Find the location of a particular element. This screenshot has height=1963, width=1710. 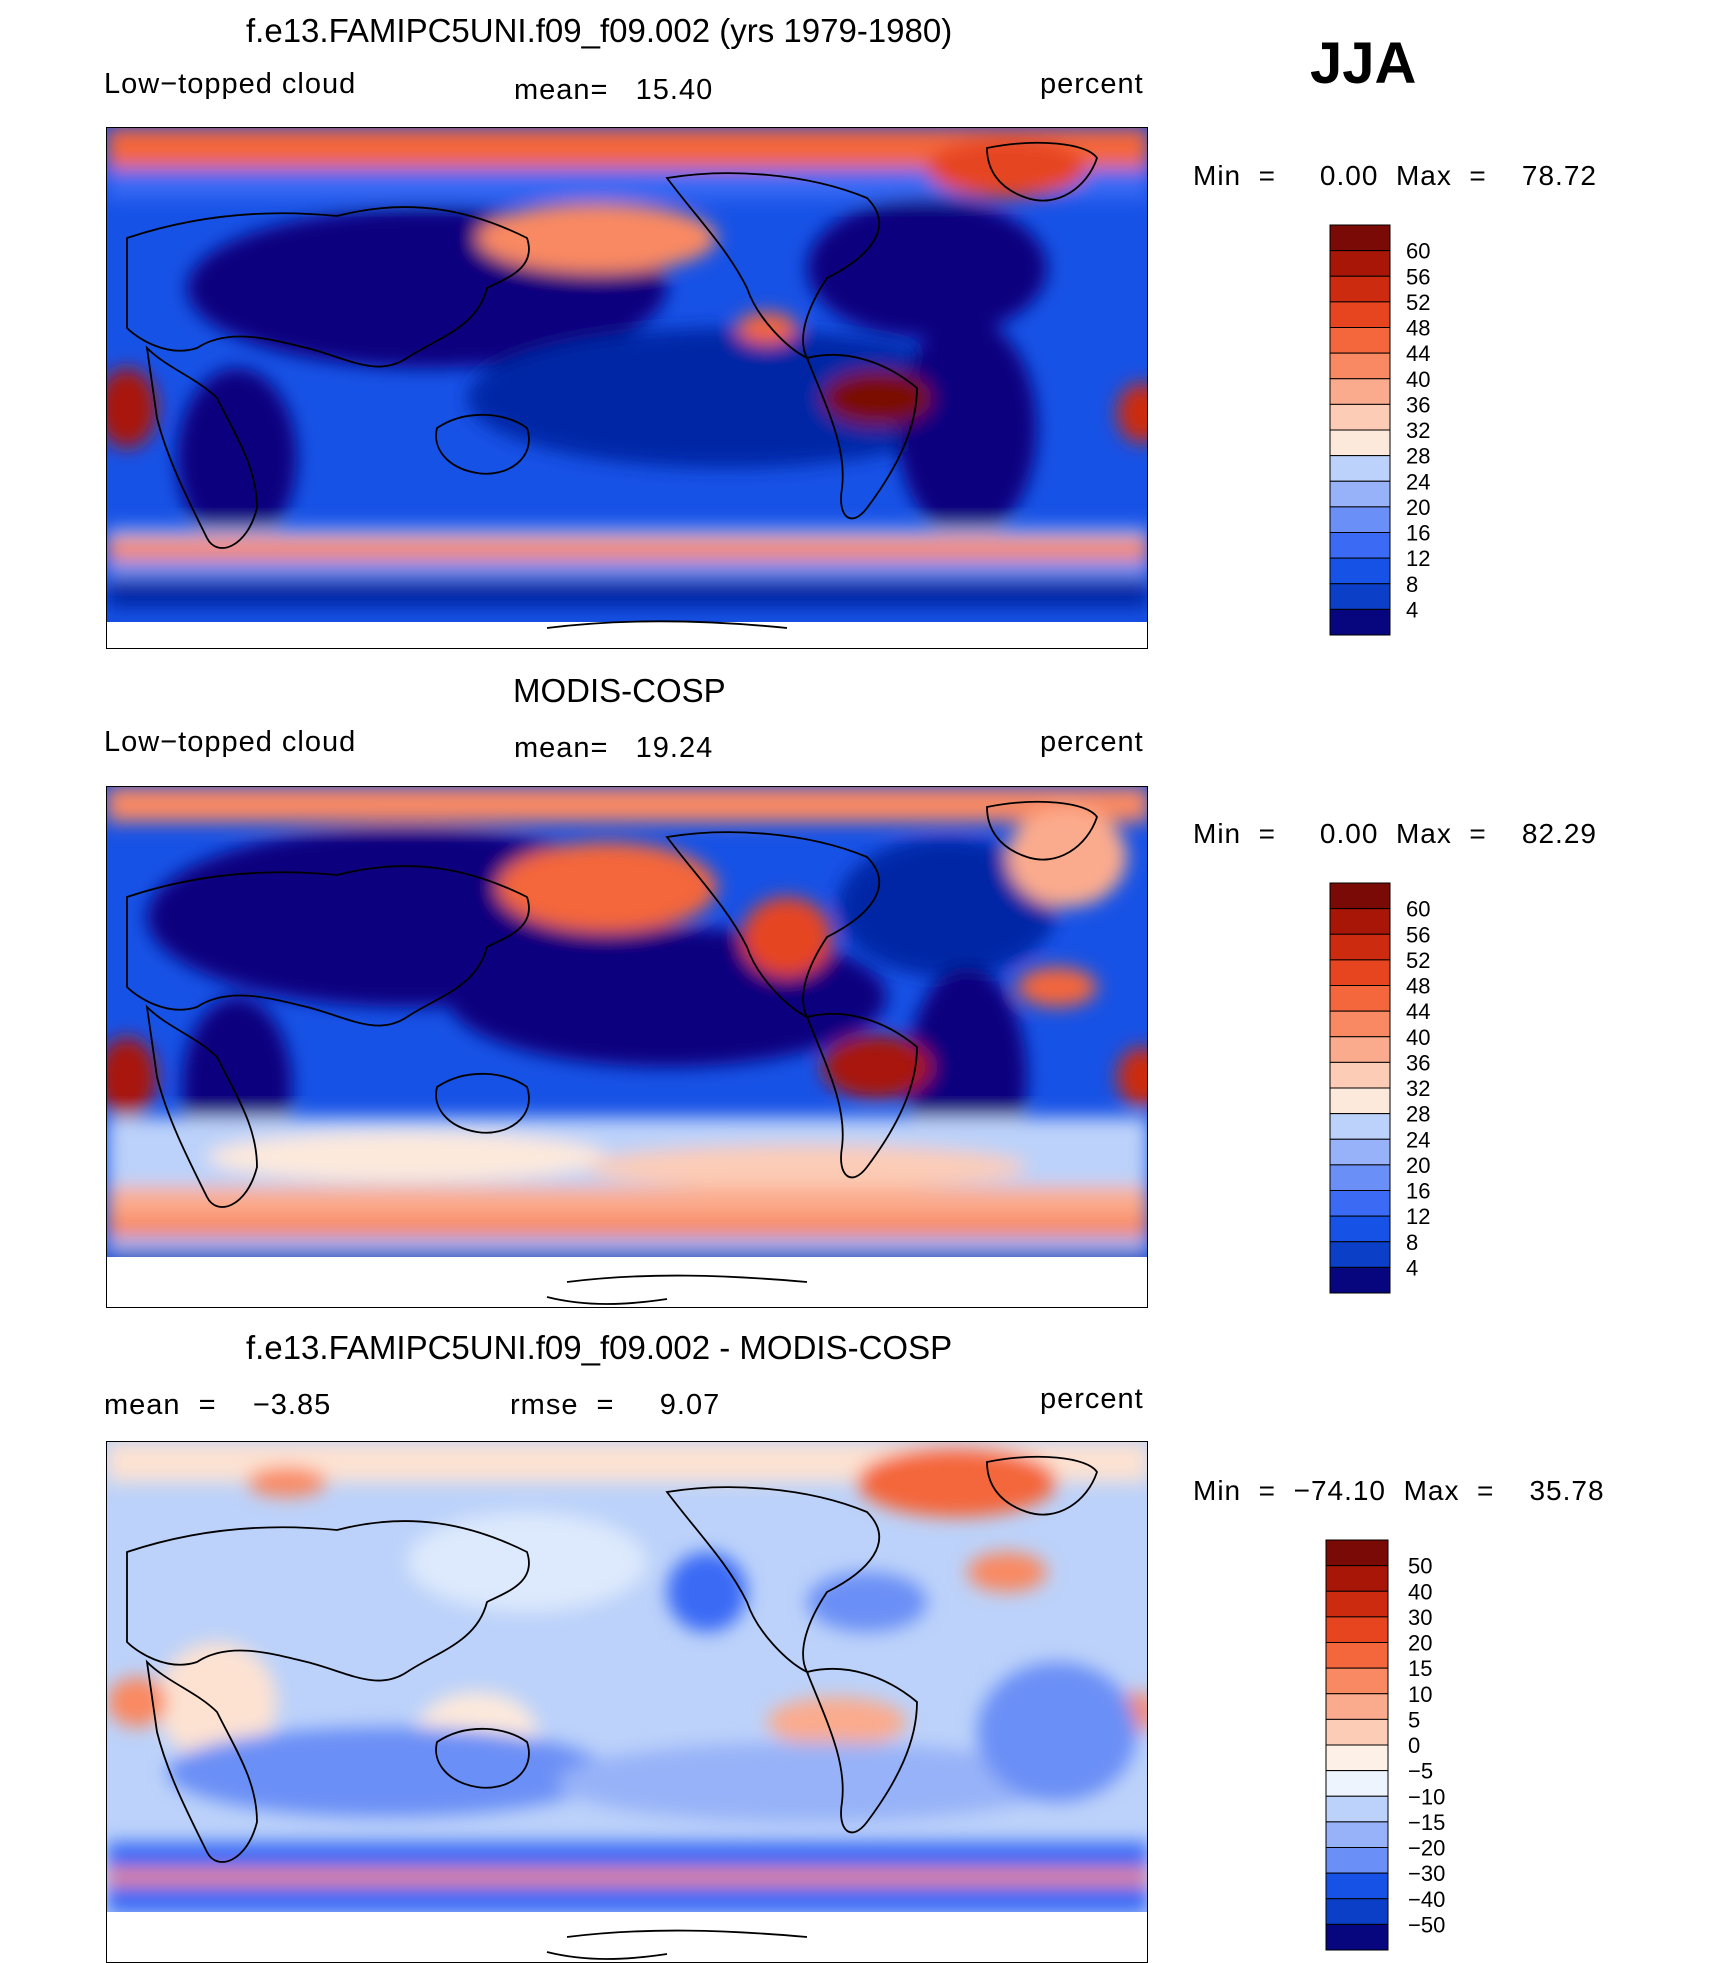

panel1-colorbar-tick-label: 32 is located at coordinates (1418, 430).